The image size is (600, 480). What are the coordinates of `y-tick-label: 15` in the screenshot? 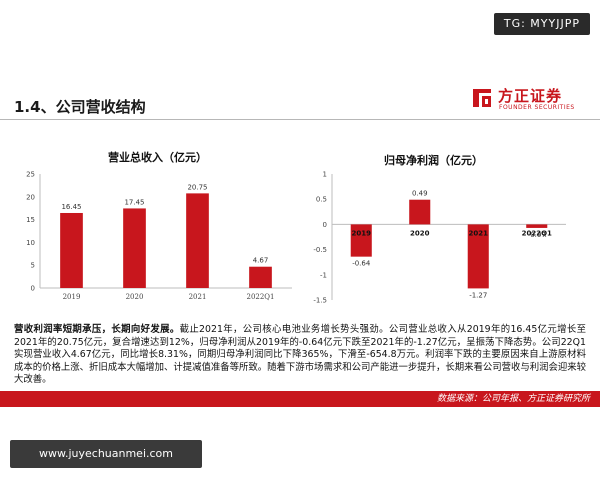 It's located at (30, 220).